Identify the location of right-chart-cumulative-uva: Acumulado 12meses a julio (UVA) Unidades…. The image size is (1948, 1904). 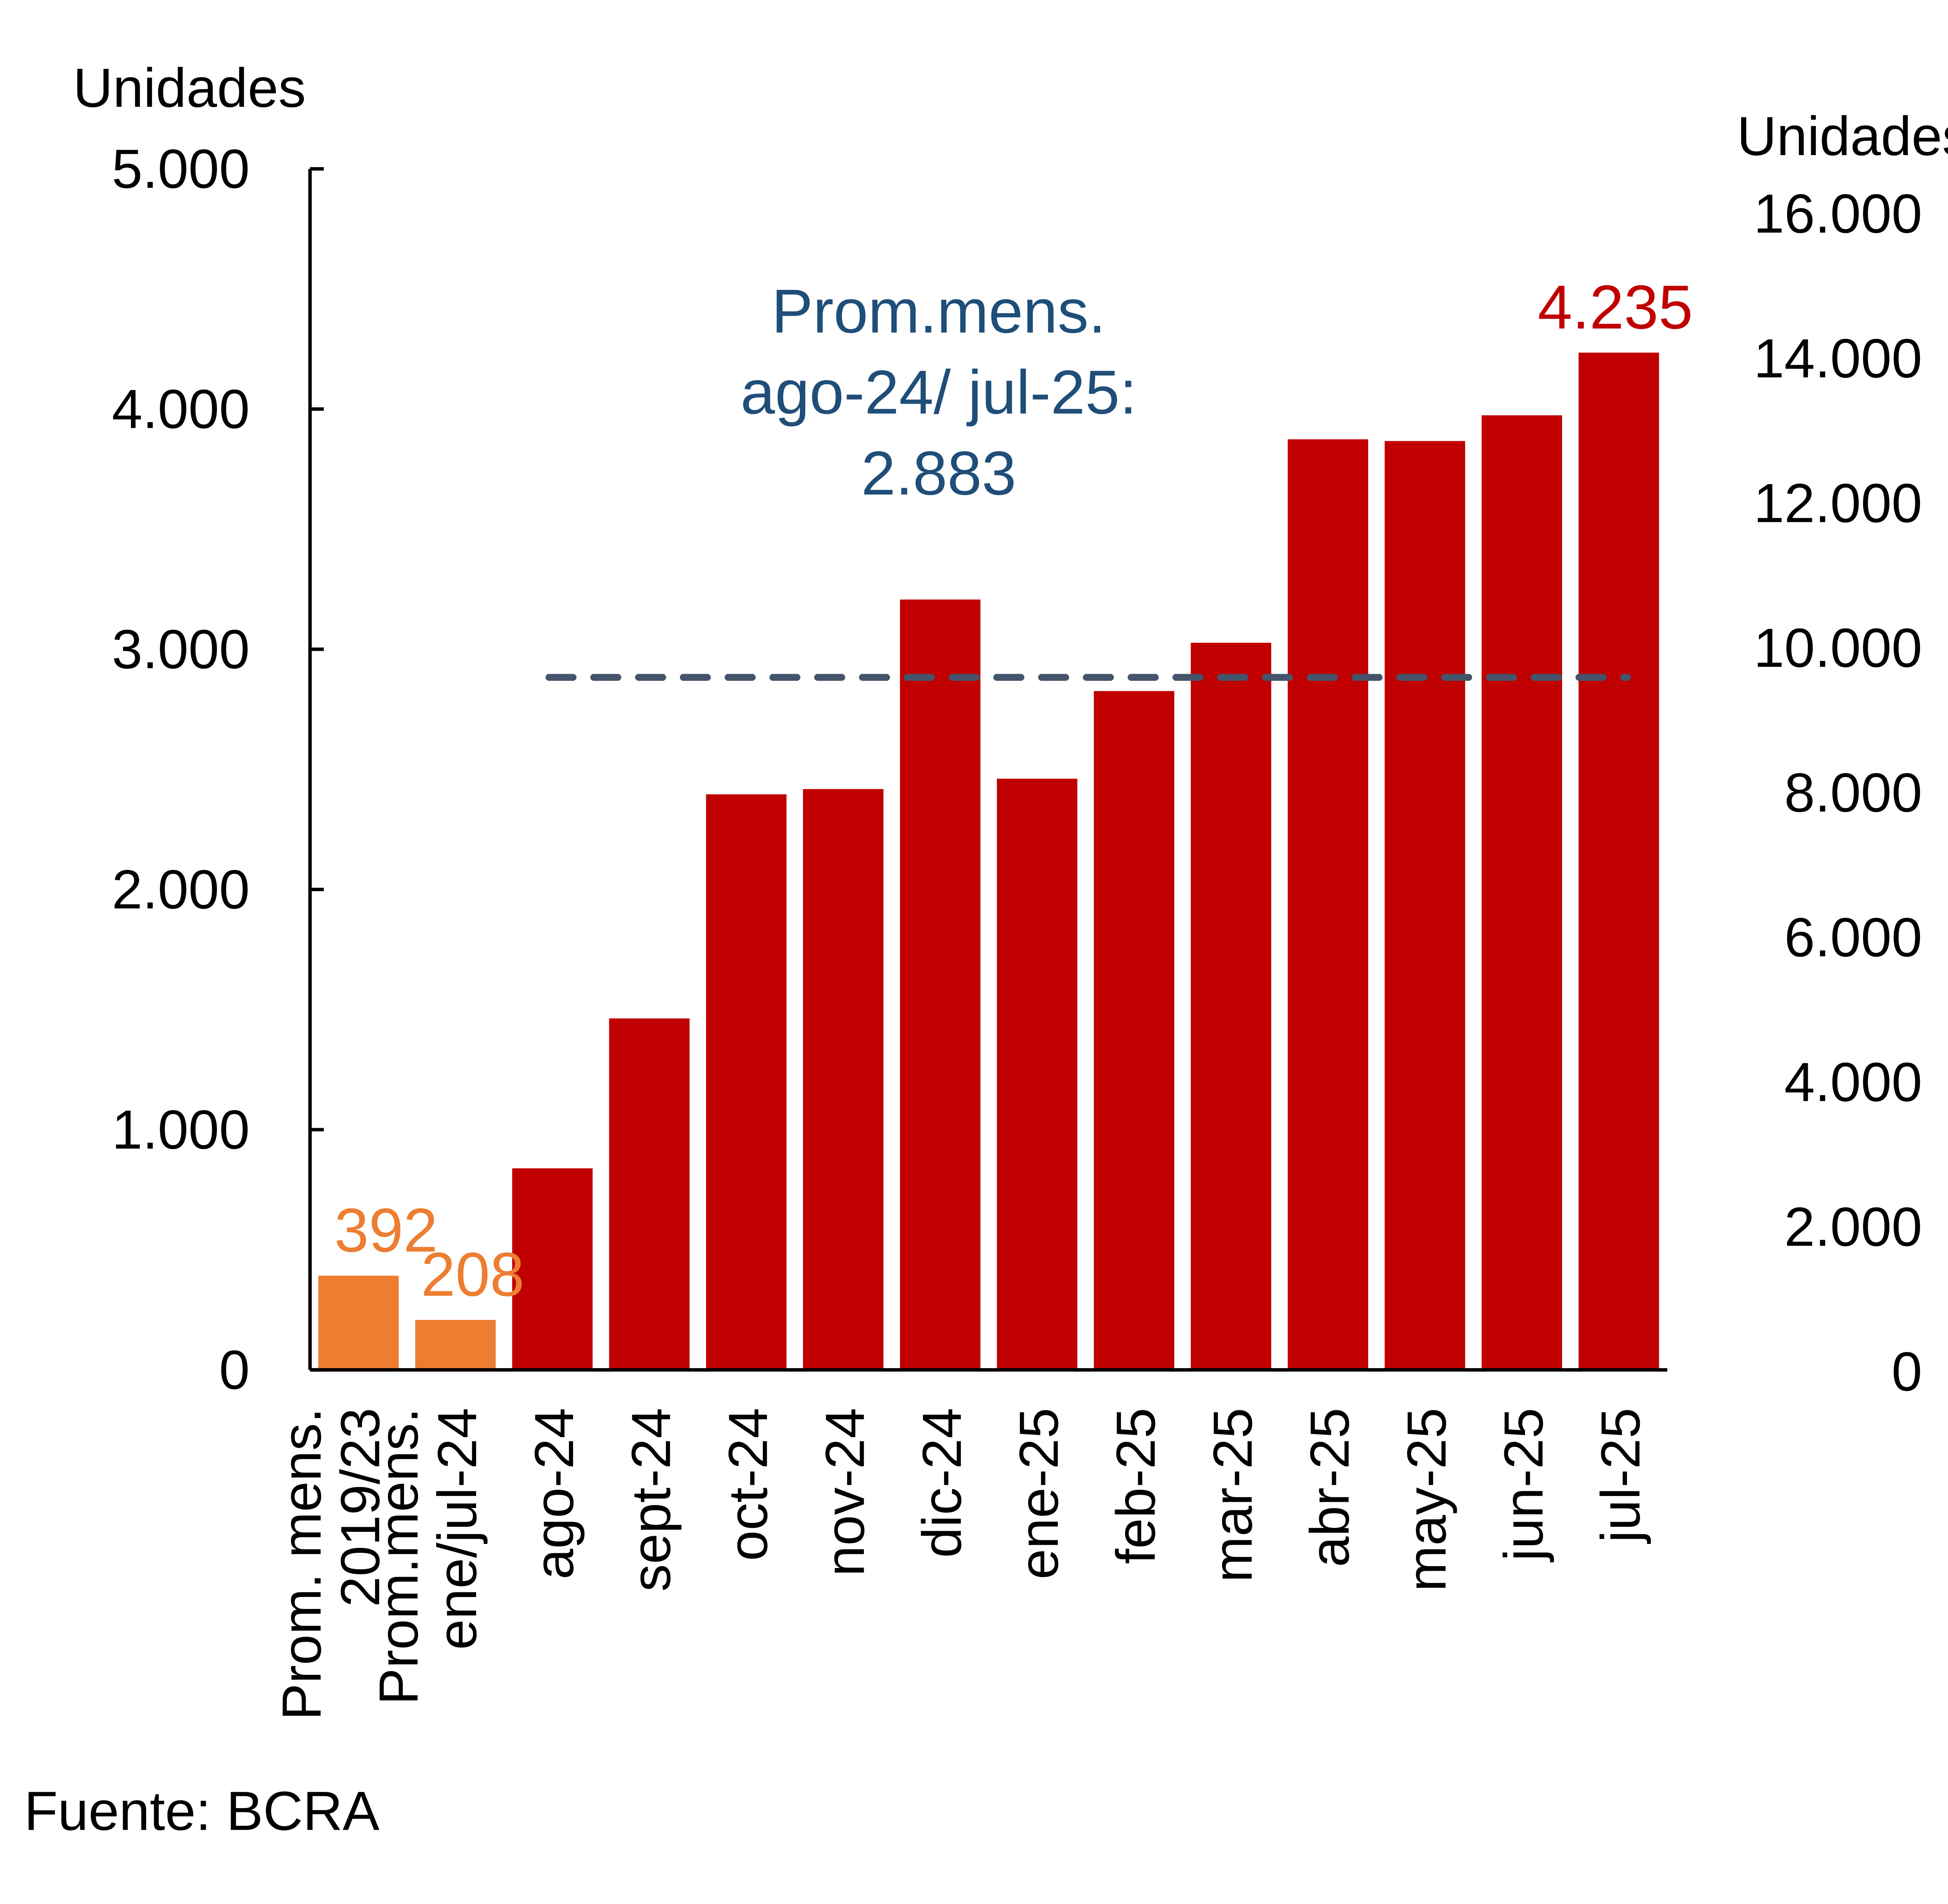
(1842, 753).